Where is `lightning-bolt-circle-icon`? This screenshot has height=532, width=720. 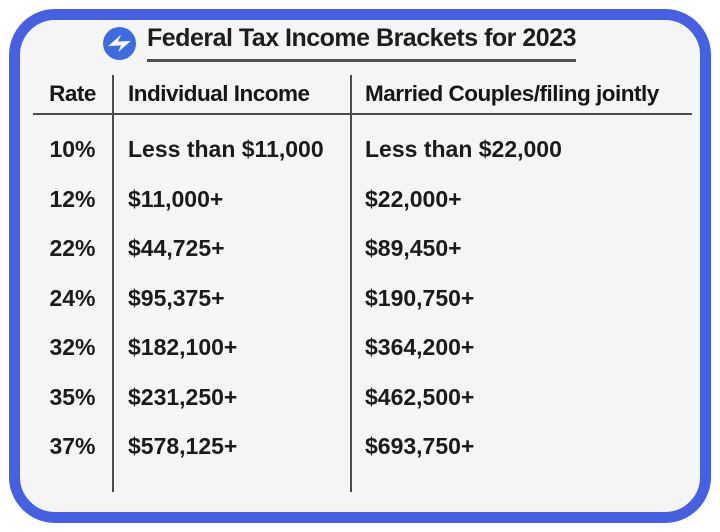 lightning-bolt-circle-icon is located at coordinates (119, 43).